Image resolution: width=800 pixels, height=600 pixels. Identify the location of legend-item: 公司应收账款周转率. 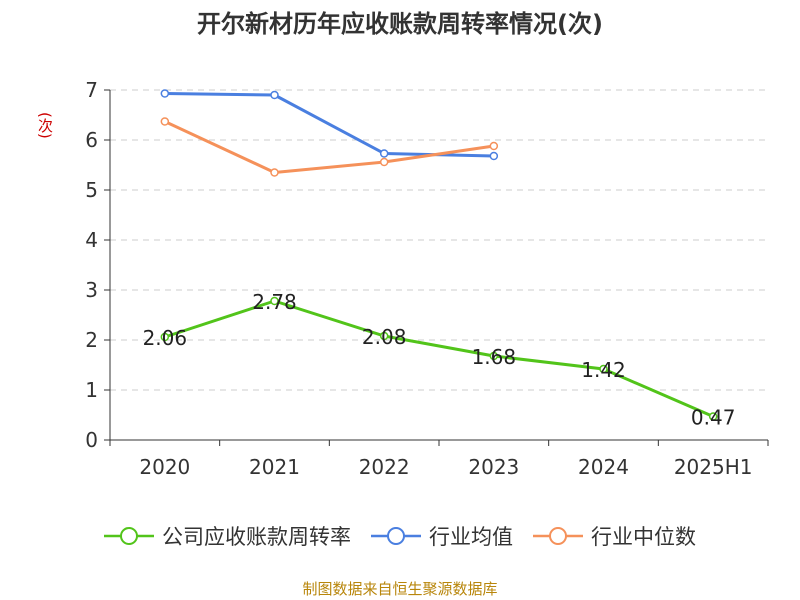
(227, 536).